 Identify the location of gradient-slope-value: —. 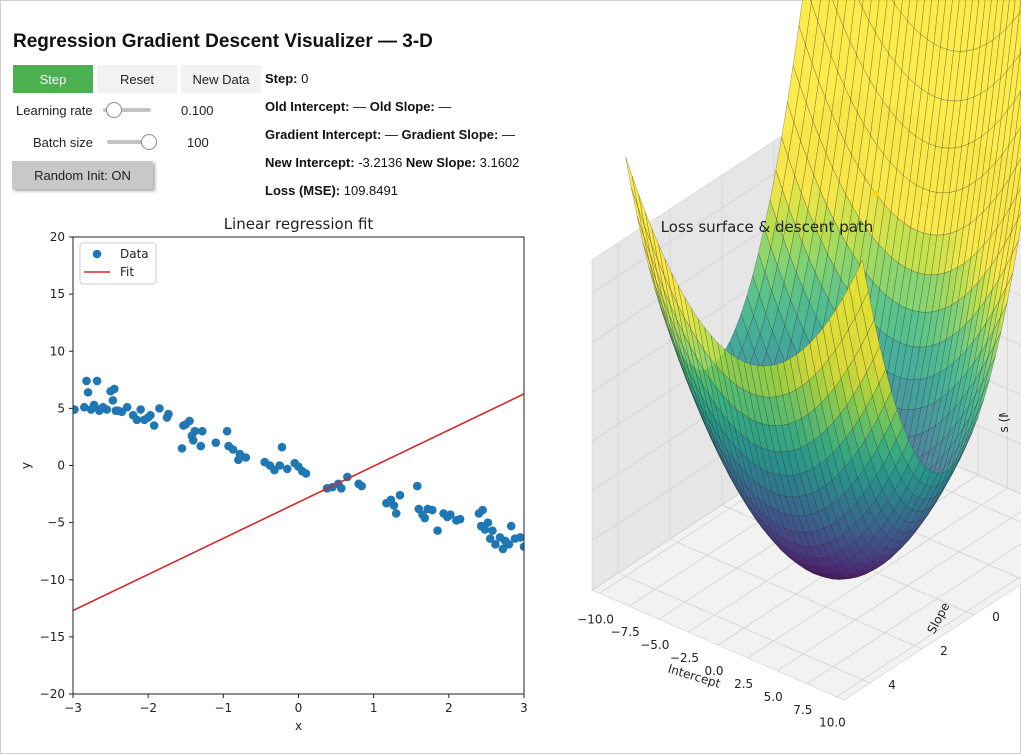
(508, 134).